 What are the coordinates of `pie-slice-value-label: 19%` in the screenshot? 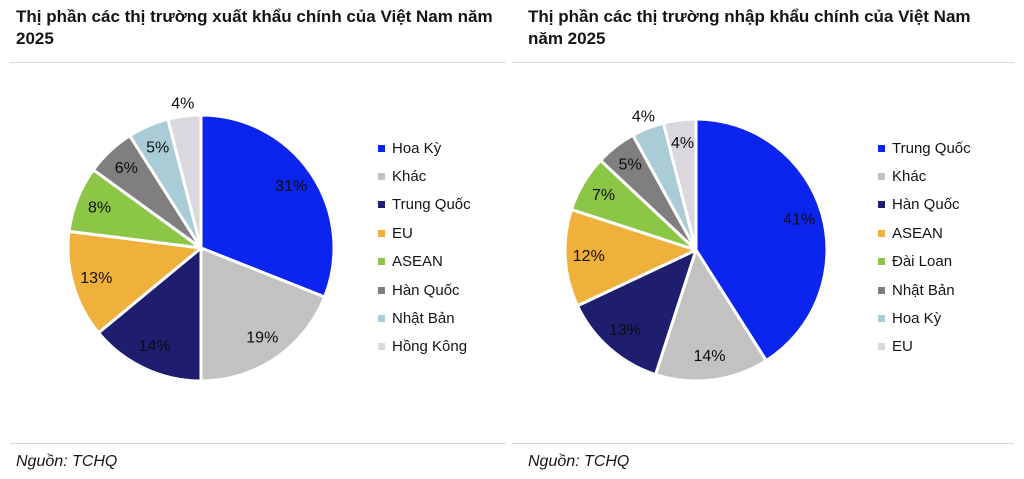 It's located at (262, 338).